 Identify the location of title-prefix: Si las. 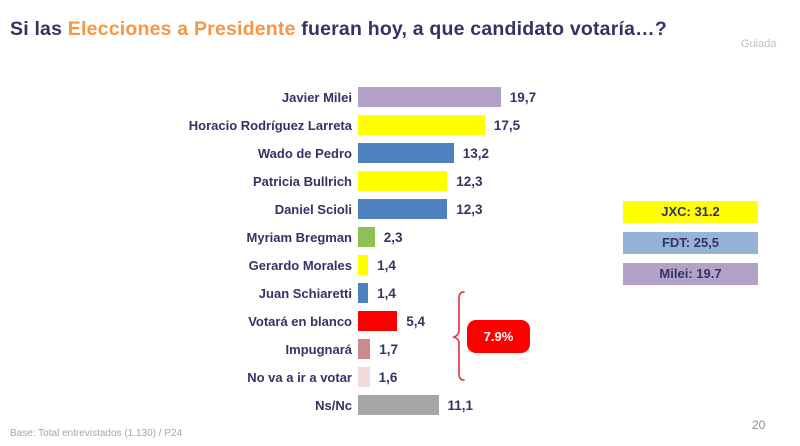
(39, 29).